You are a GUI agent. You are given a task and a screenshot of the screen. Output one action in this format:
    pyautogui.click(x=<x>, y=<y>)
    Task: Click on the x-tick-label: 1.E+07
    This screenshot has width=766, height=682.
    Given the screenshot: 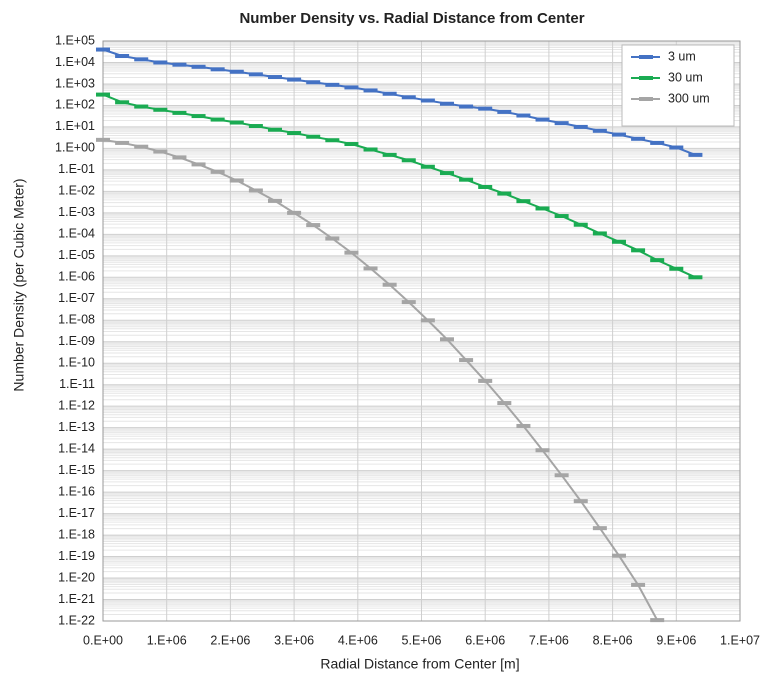 What is the action you would take?
    pyautogui.click(x=740, y=640)
    